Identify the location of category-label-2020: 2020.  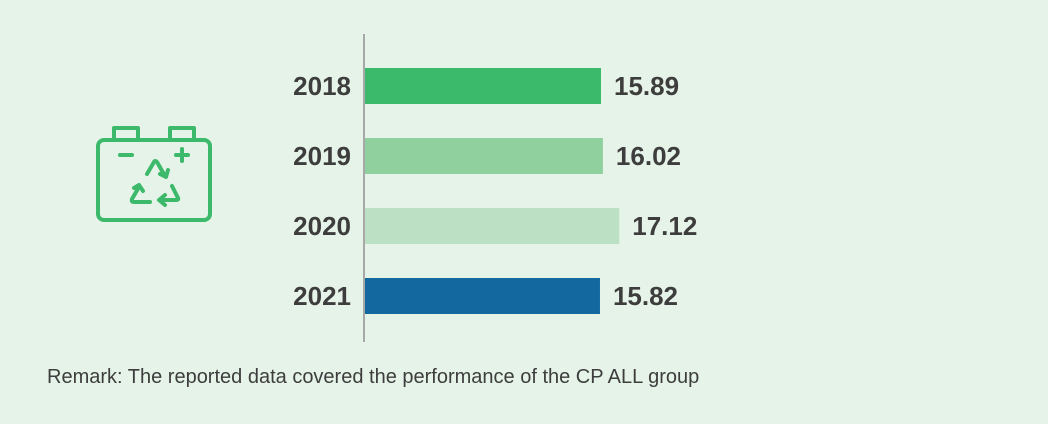
(322, 226).